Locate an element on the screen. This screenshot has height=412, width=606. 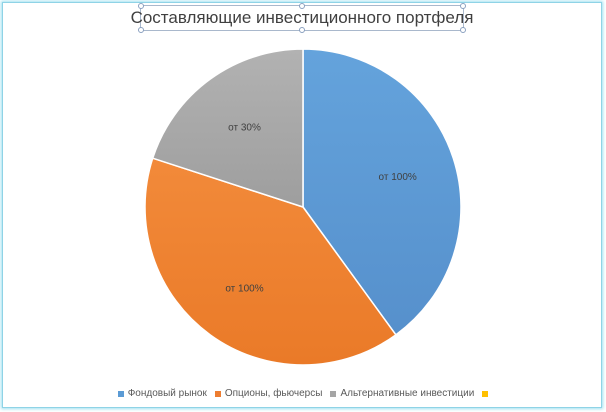
resize-handle-top-left is located at coordinates (141, 6).